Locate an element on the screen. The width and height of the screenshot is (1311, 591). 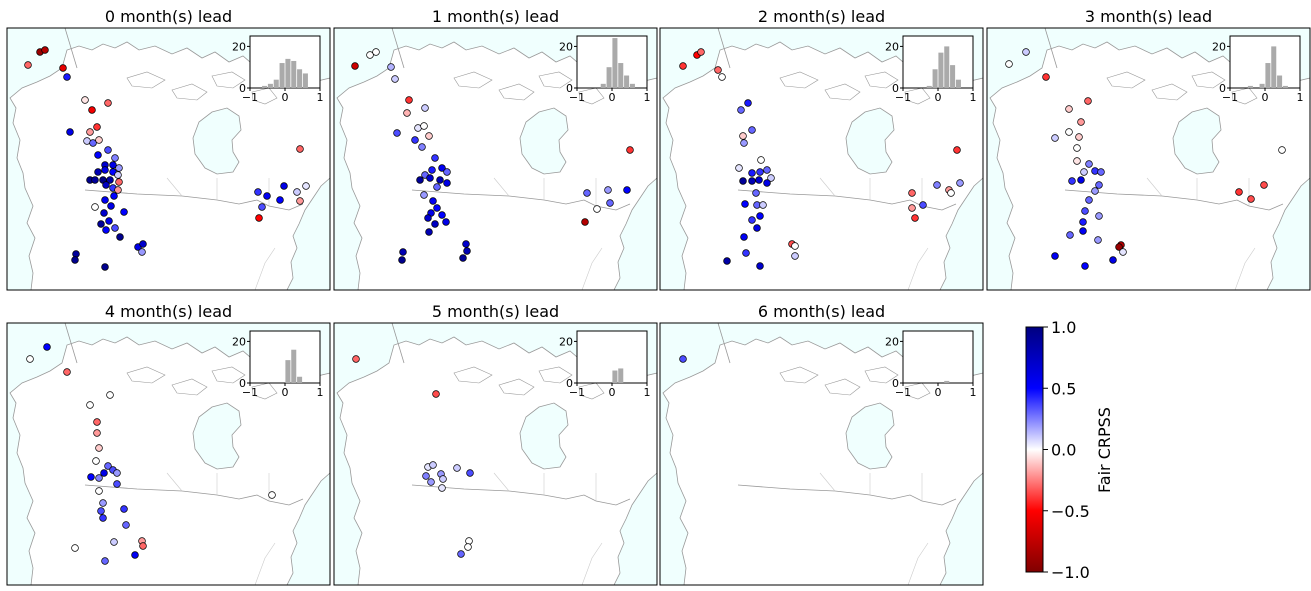
colorbar-tick-label: 0.0 is located at coordinates (1063, 450).